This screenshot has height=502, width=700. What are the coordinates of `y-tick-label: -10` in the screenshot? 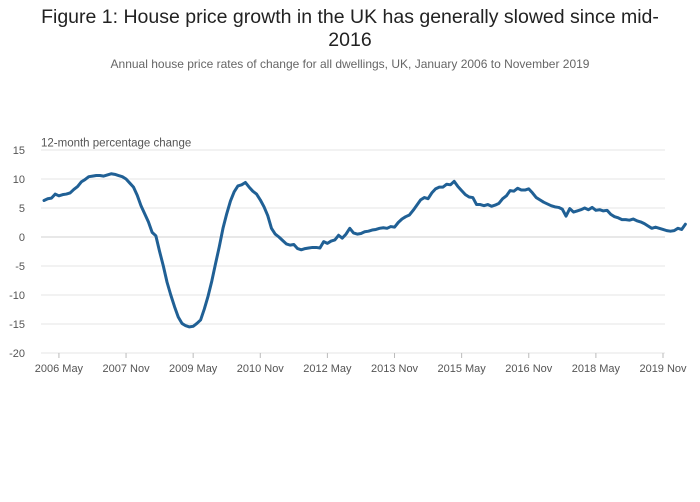 It's located at (17, 296).